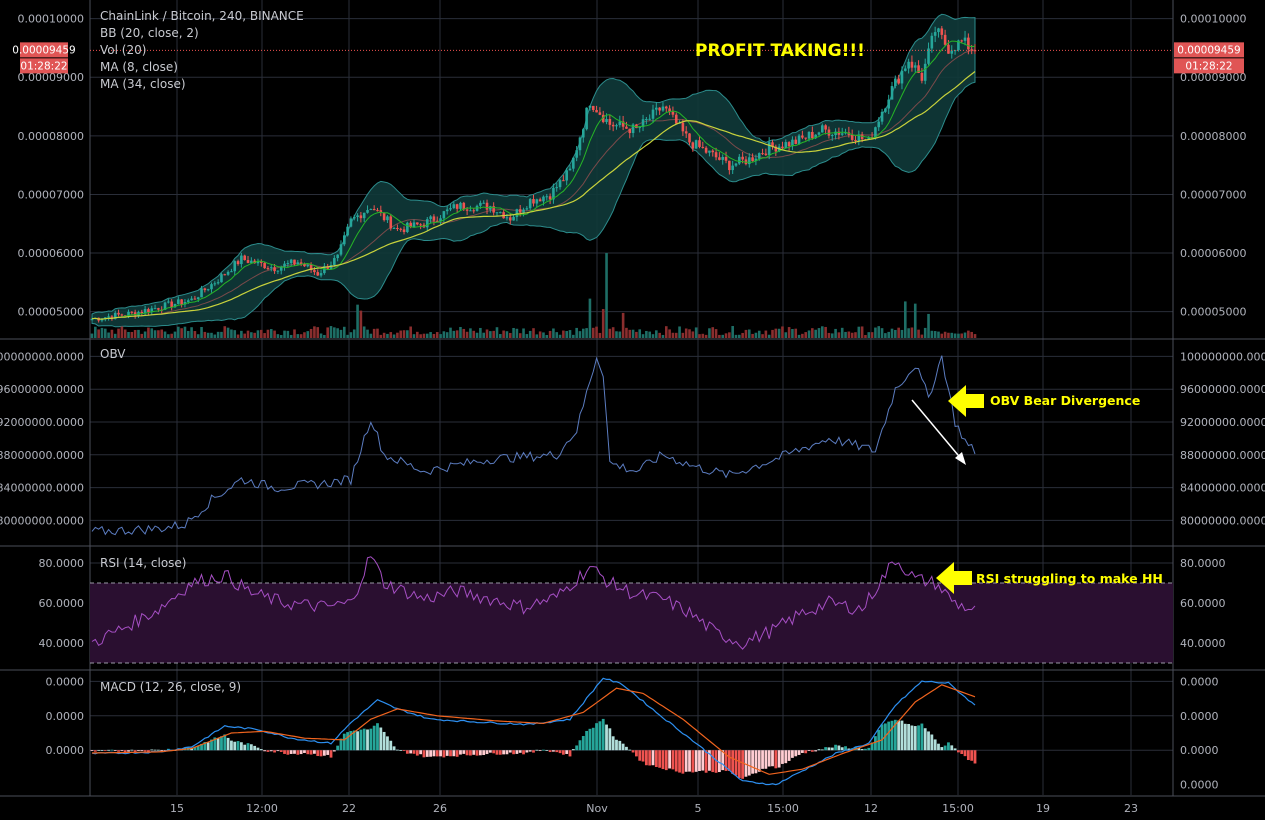  I want to click on x-tick-label: 15:00, so click(958, 808).